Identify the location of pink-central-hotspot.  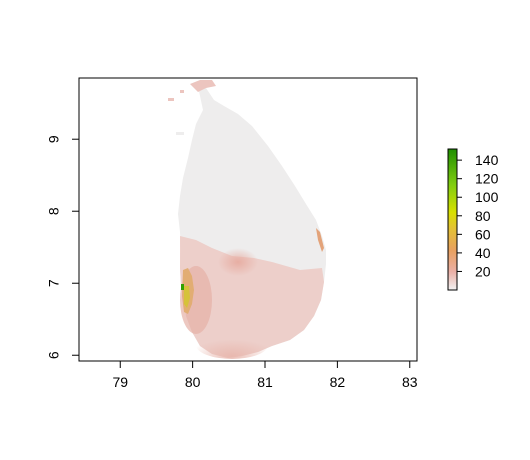
(238, 262).